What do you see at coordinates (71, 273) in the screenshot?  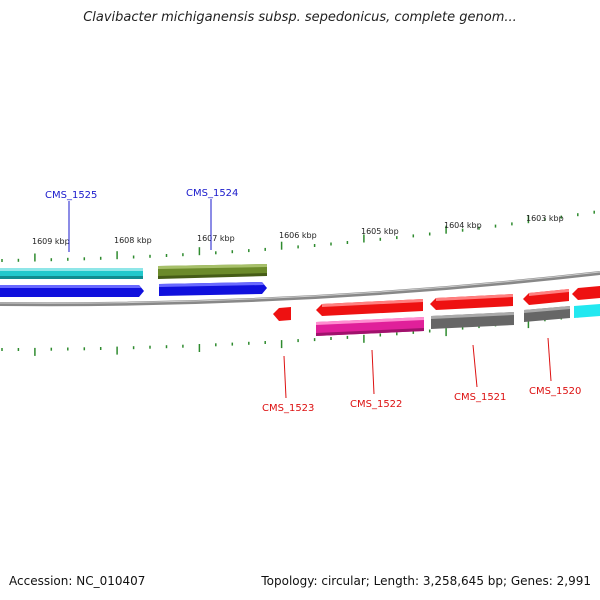 I see `gene-cyan-left` at bounding box center [71, 273].